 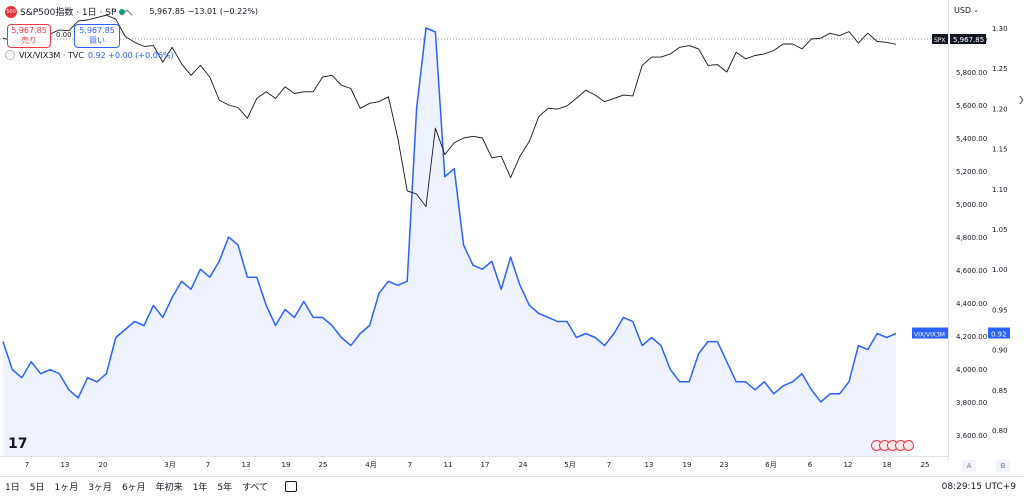 What do you see at coordinates (810, 465) in the screenshot?
I see `x-axis-tick: 6` at bounding box center [810, 465].